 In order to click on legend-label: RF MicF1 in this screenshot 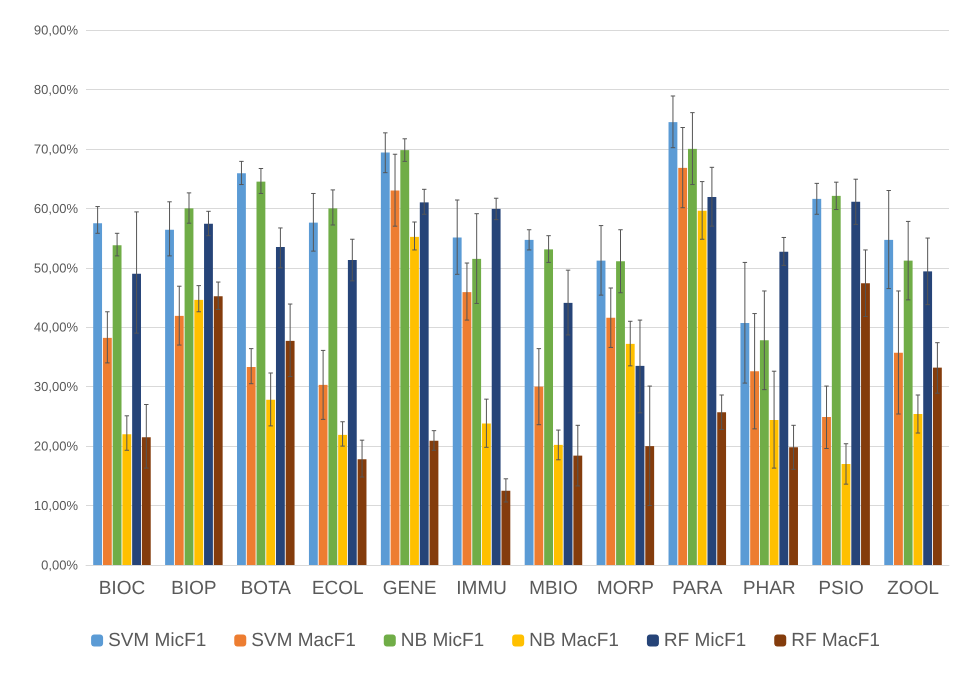, I will do `click(705, 640)`.